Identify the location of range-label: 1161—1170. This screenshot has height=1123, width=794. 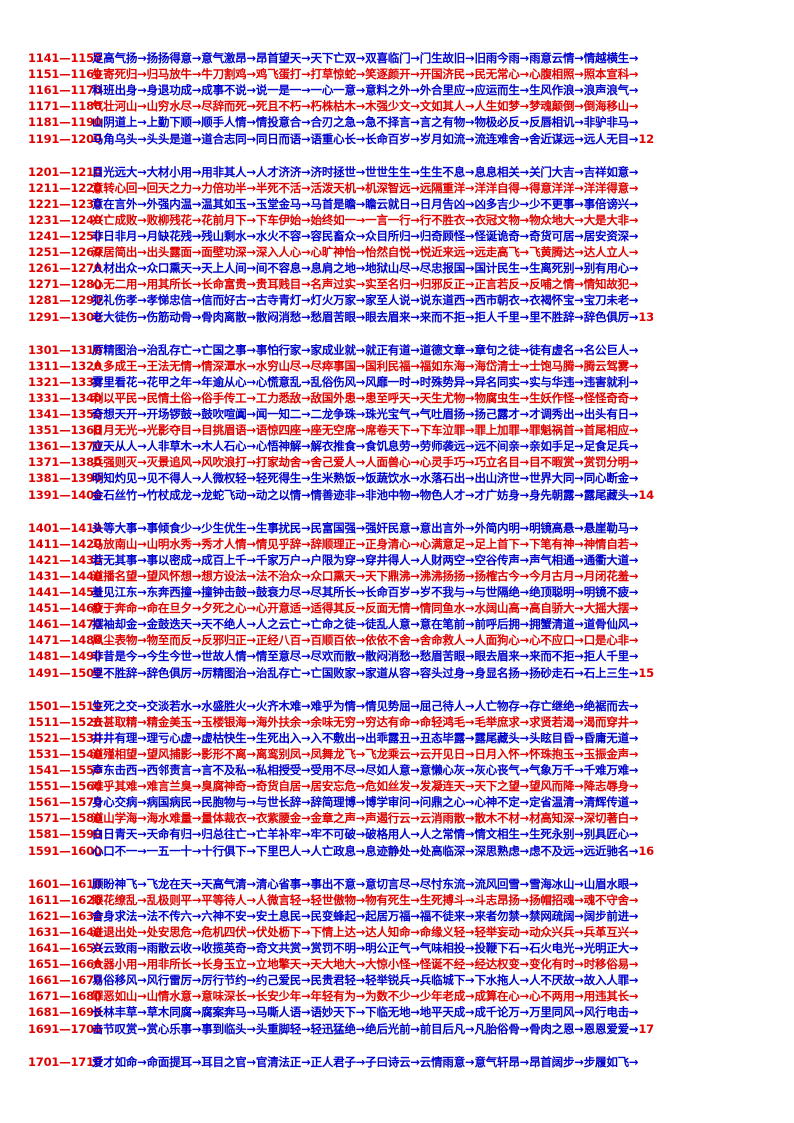
(65, 90).